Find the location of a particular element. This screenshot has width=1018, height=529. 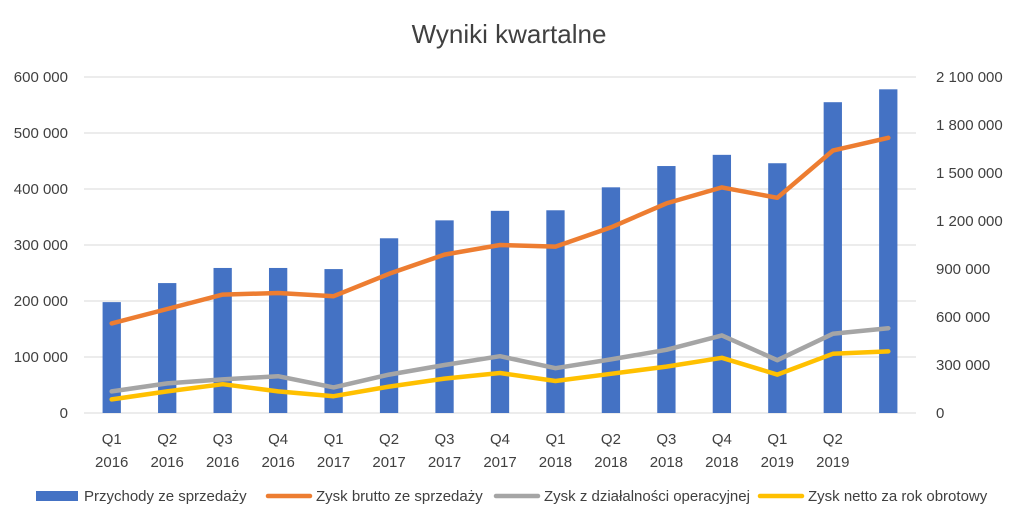

right-tick-label: 1 200 000 is located at coordinates (969, 221).